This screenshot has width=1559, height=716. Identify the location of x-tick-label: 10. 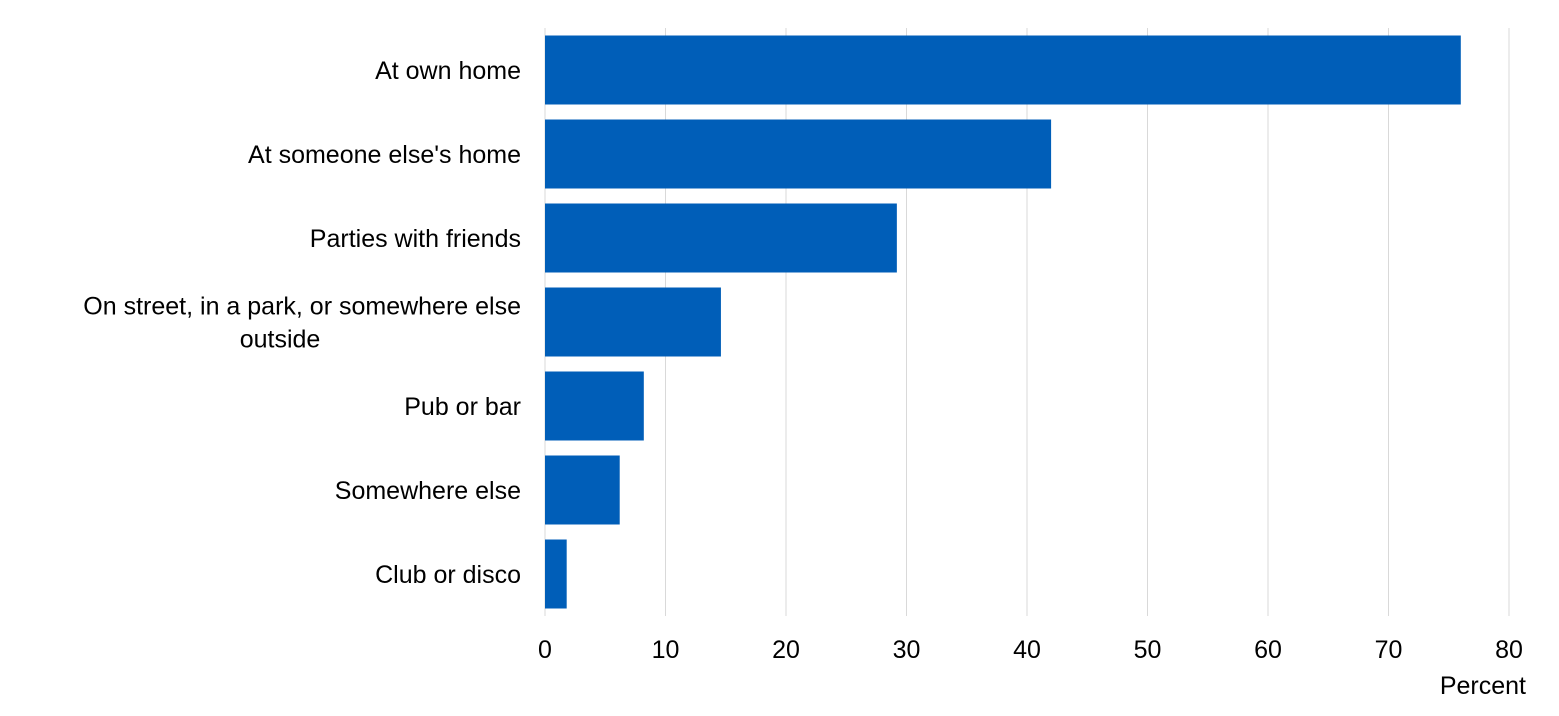
(666, 650).